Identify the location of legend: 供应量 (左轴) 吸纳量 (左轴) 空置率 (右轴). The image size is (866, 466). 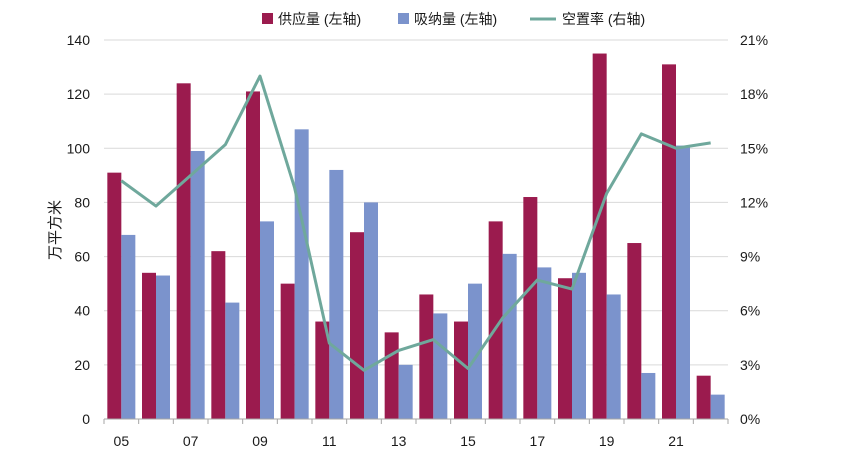
(453, 19).